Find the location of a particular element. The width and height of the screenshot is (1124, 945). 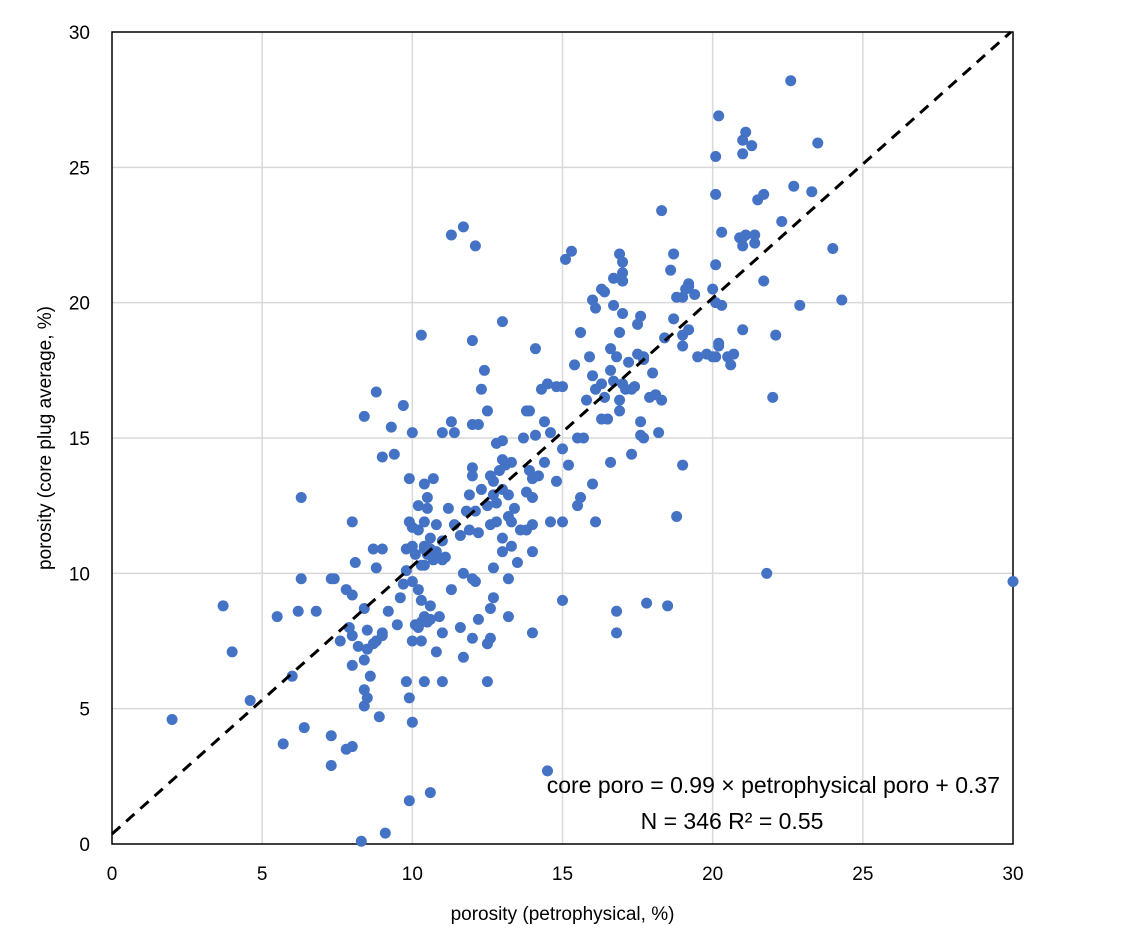

x-tick-label: 20 is located at coordinates (712, 874).